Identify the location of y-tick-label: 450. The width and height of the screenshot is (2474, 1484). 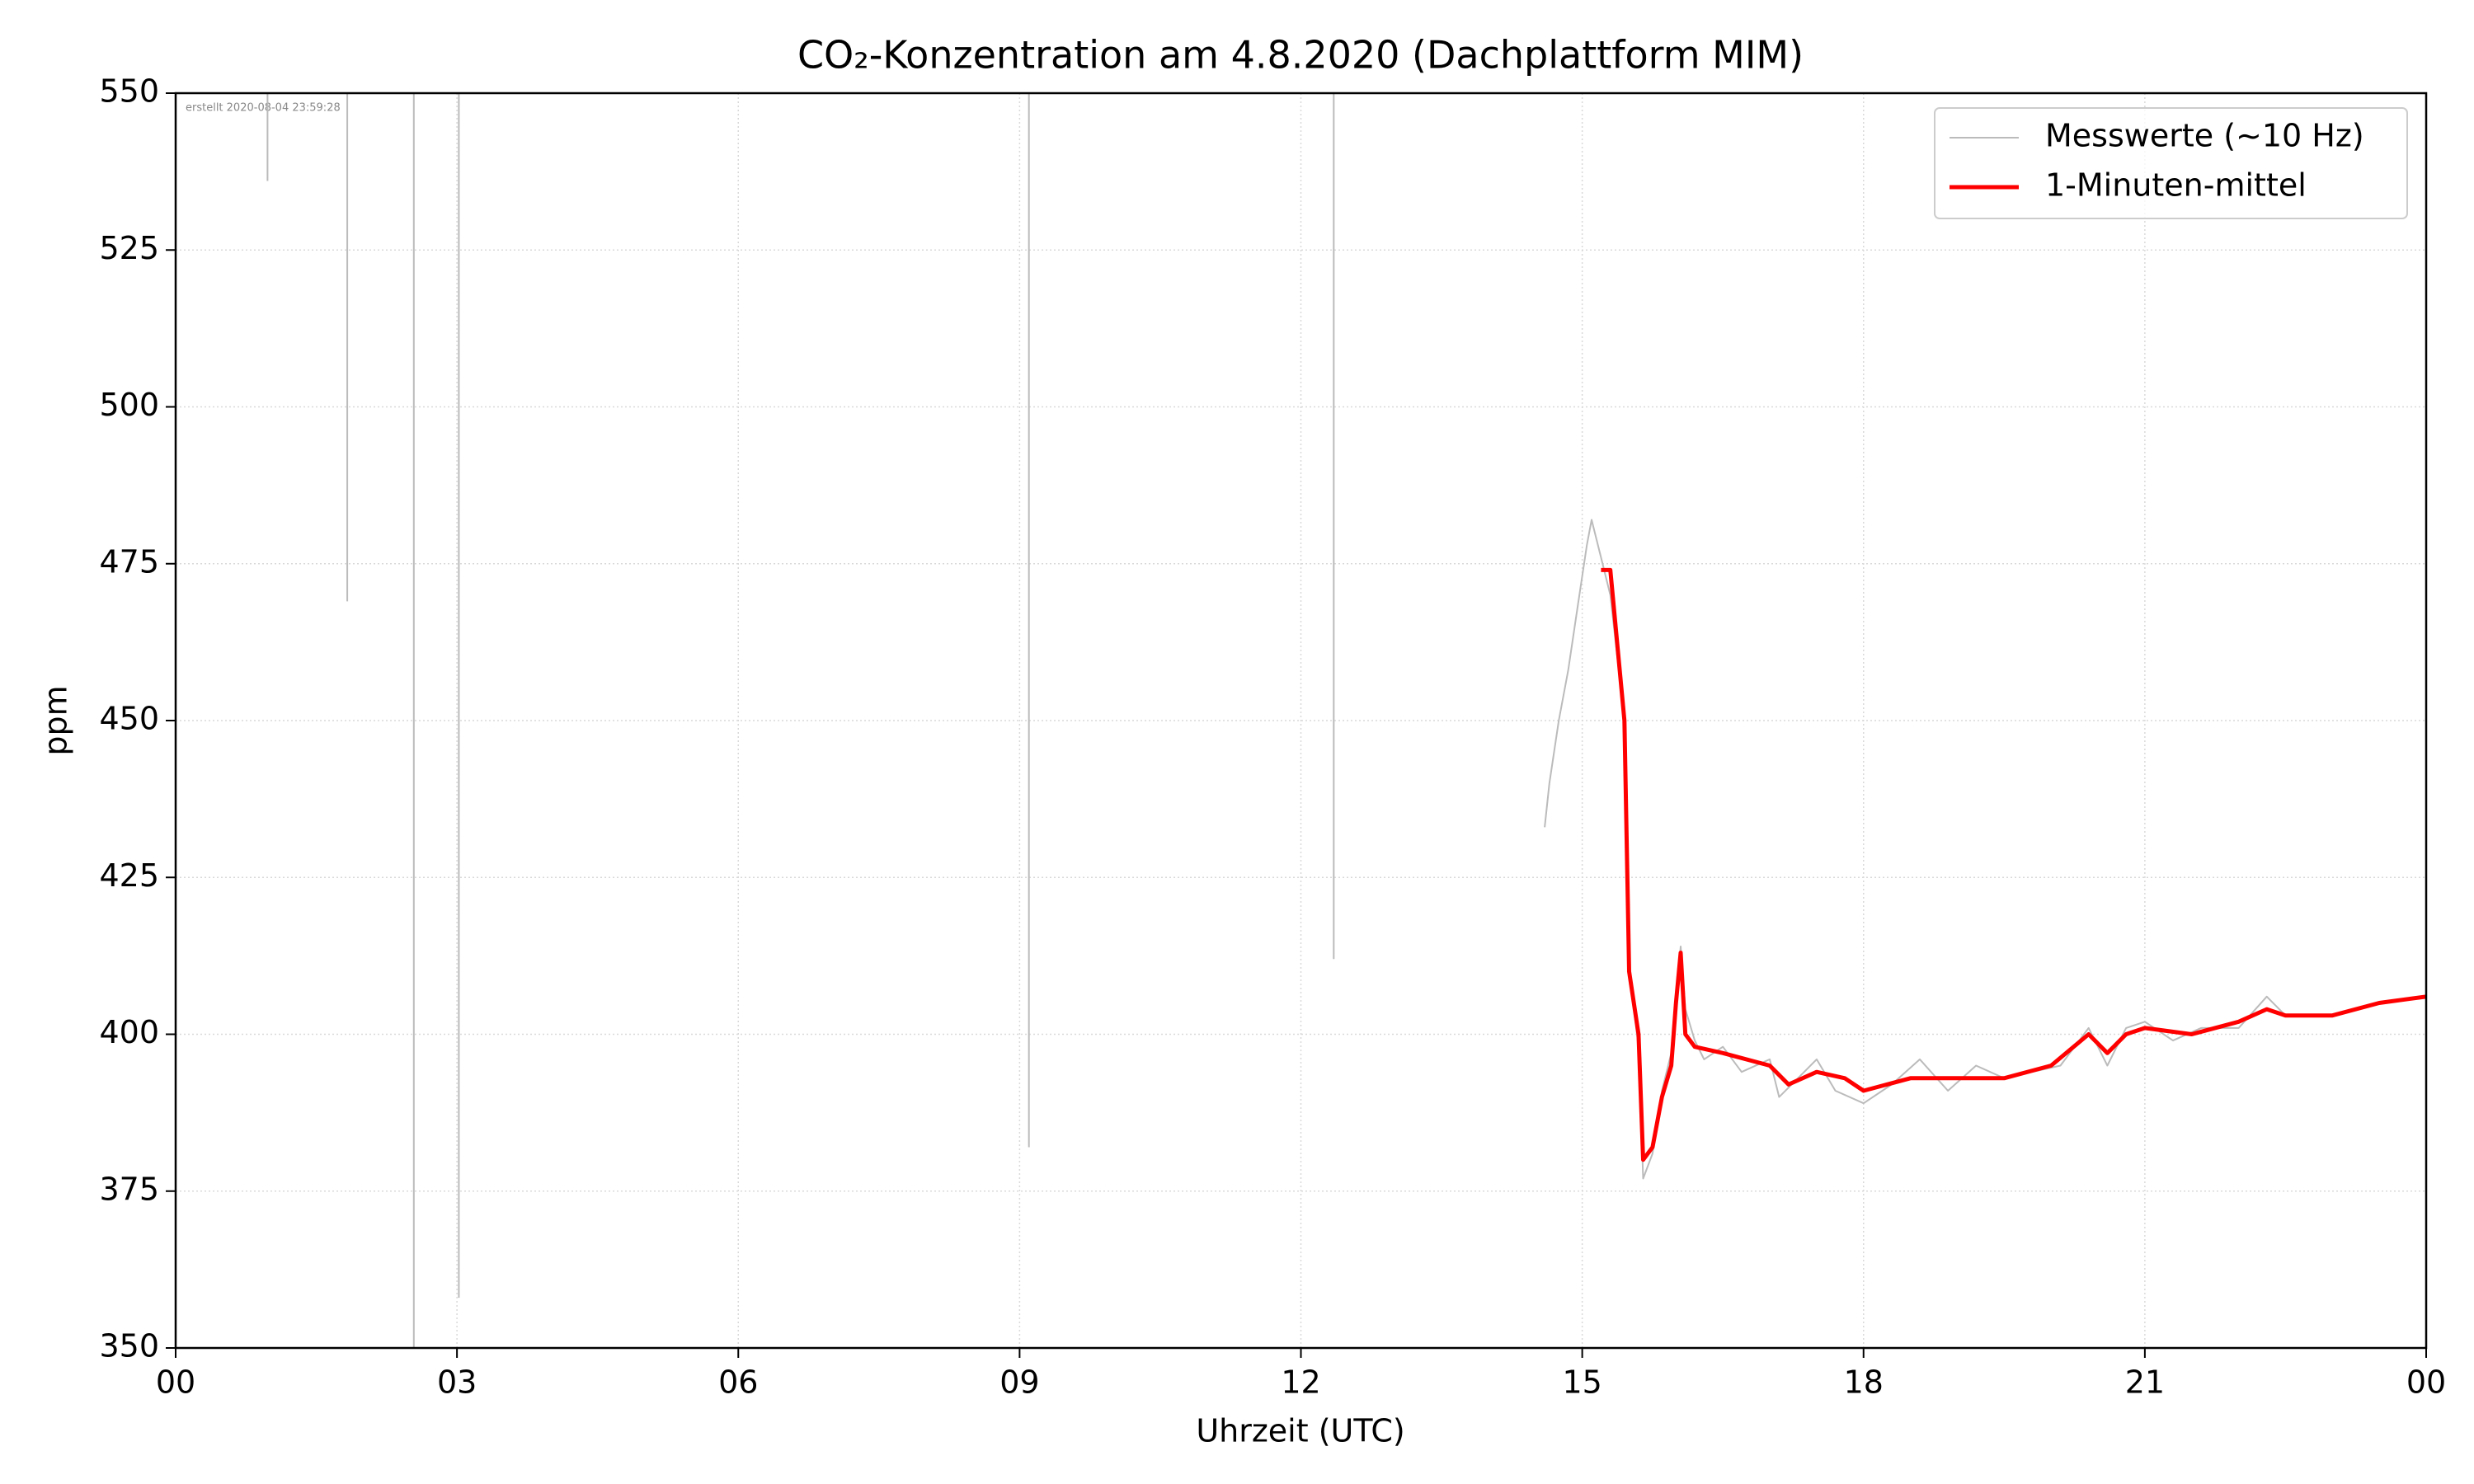
(129, 719).